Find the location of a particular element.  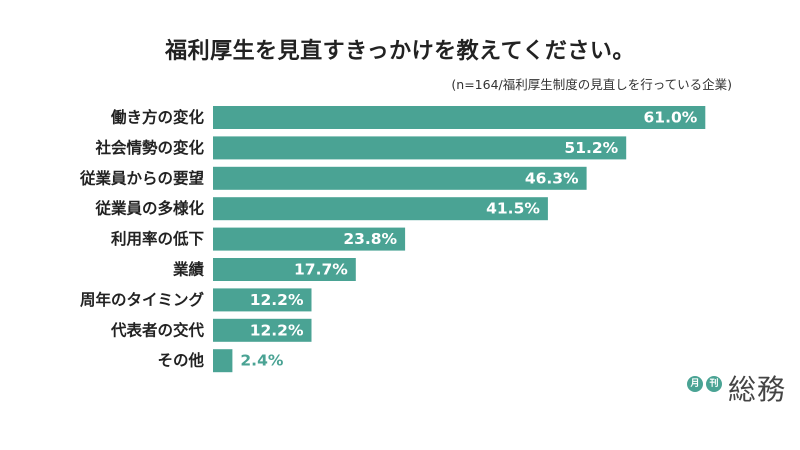

publisher-logo: 月 刊 総務 is located at coordinates (737, 392).